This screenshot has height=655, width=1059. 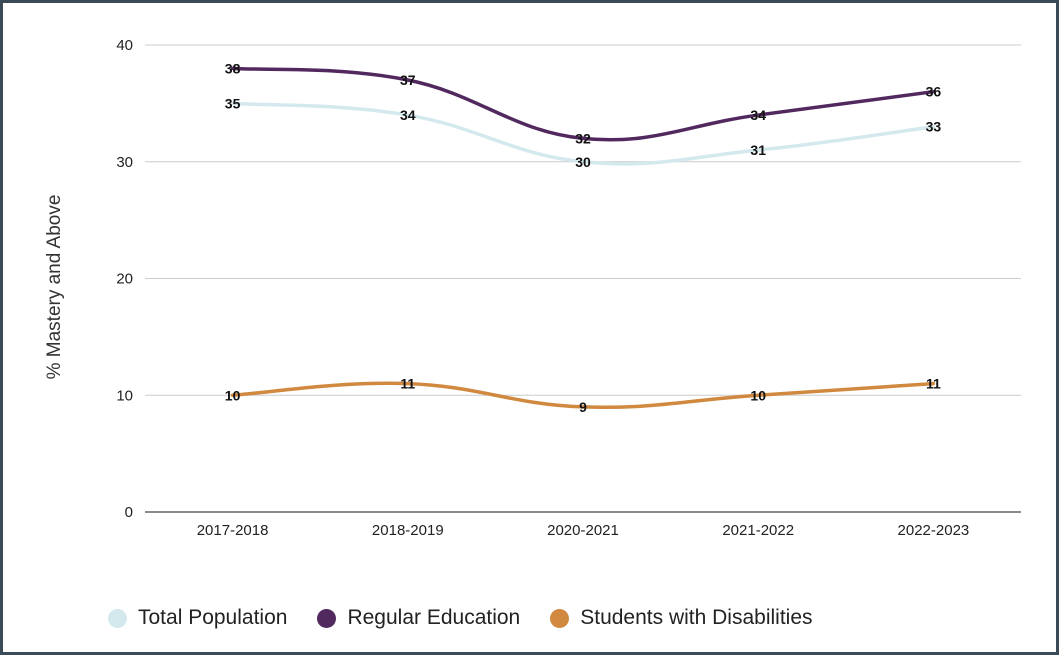 I want to click on data-label: 9, so click(x=583, y=407).